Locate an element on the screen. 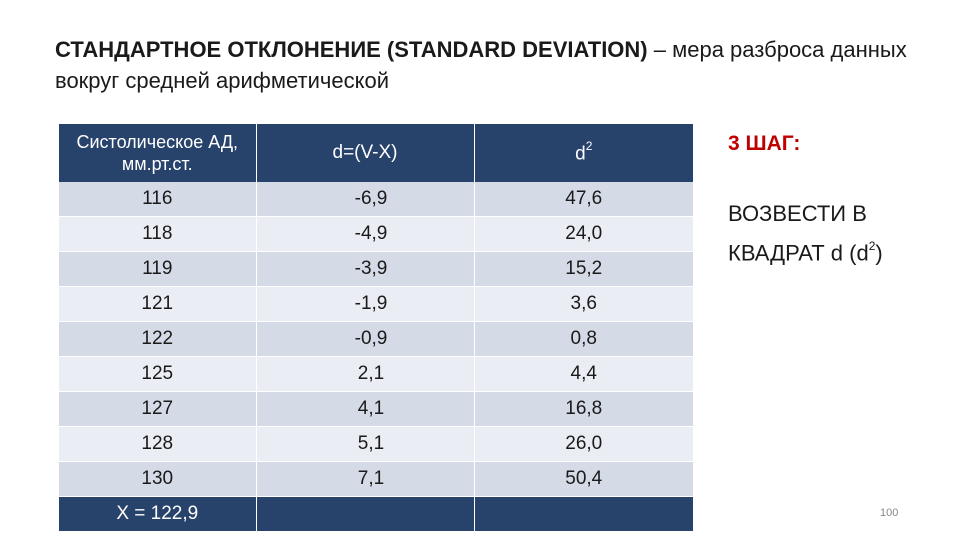 This screenshot has height=540, width=960. cell-deviation: -0,9 is located at coordinates (365, 339).